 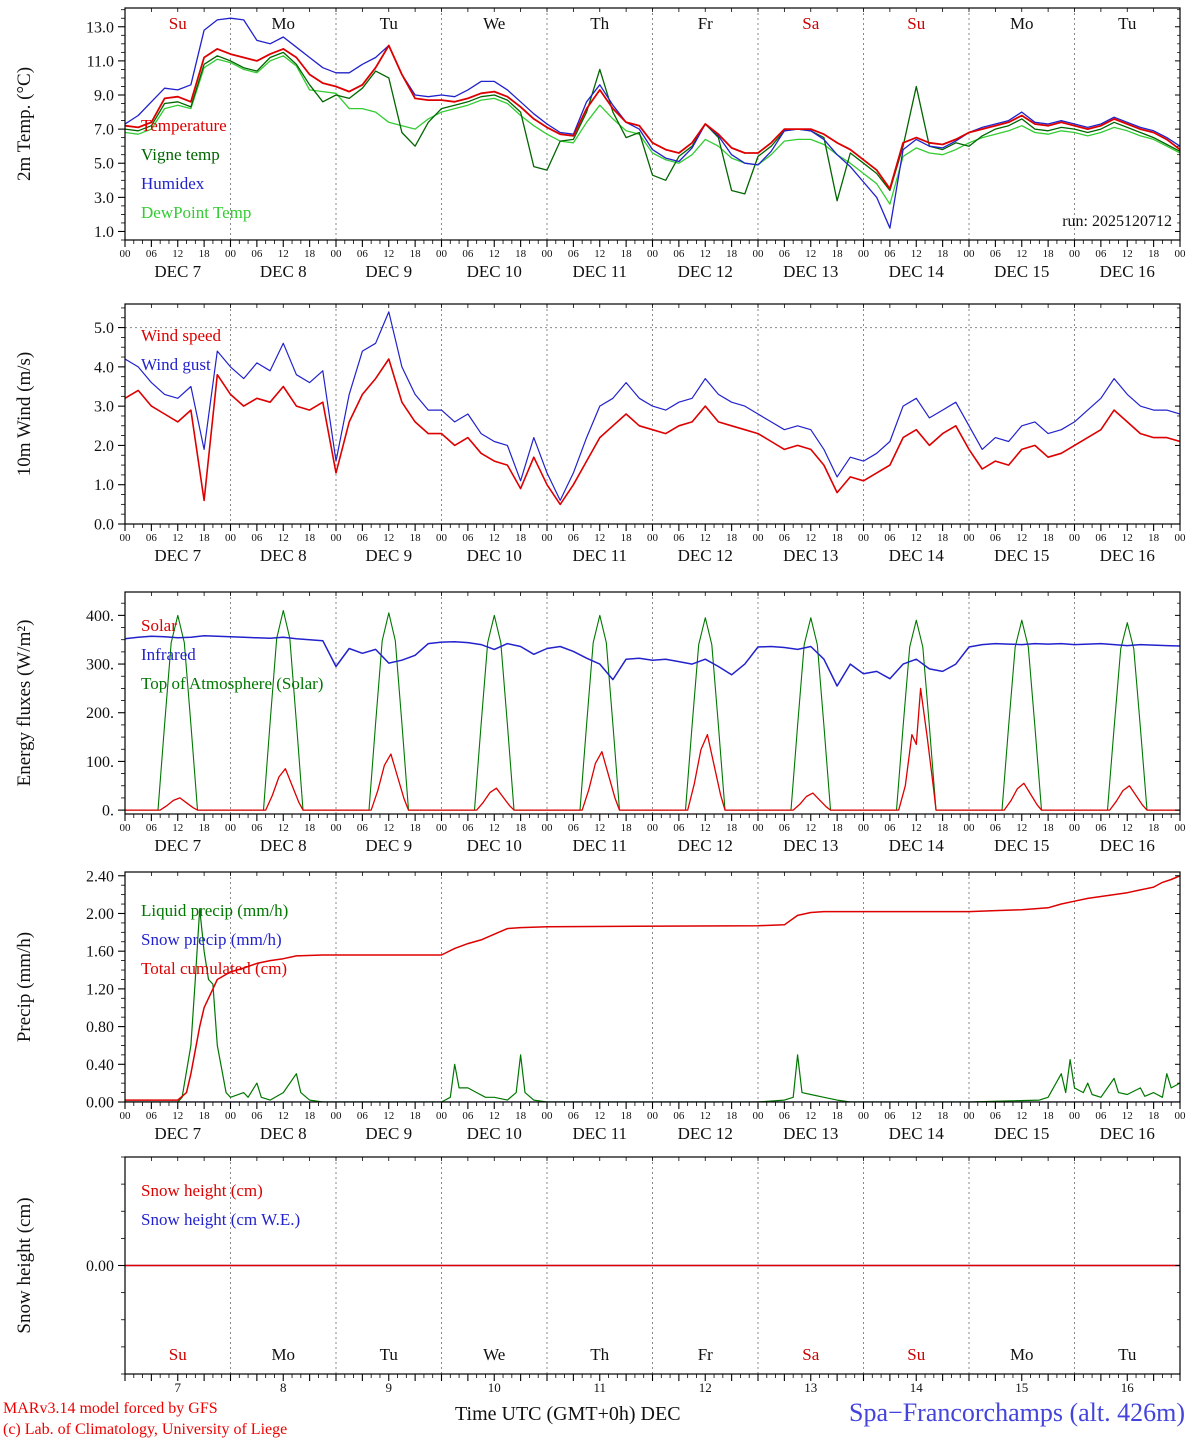 What do you see at coordinates (389, 23) in the screenshot?
I see `day-name-label: Tu` at bounding box center [389, 23].